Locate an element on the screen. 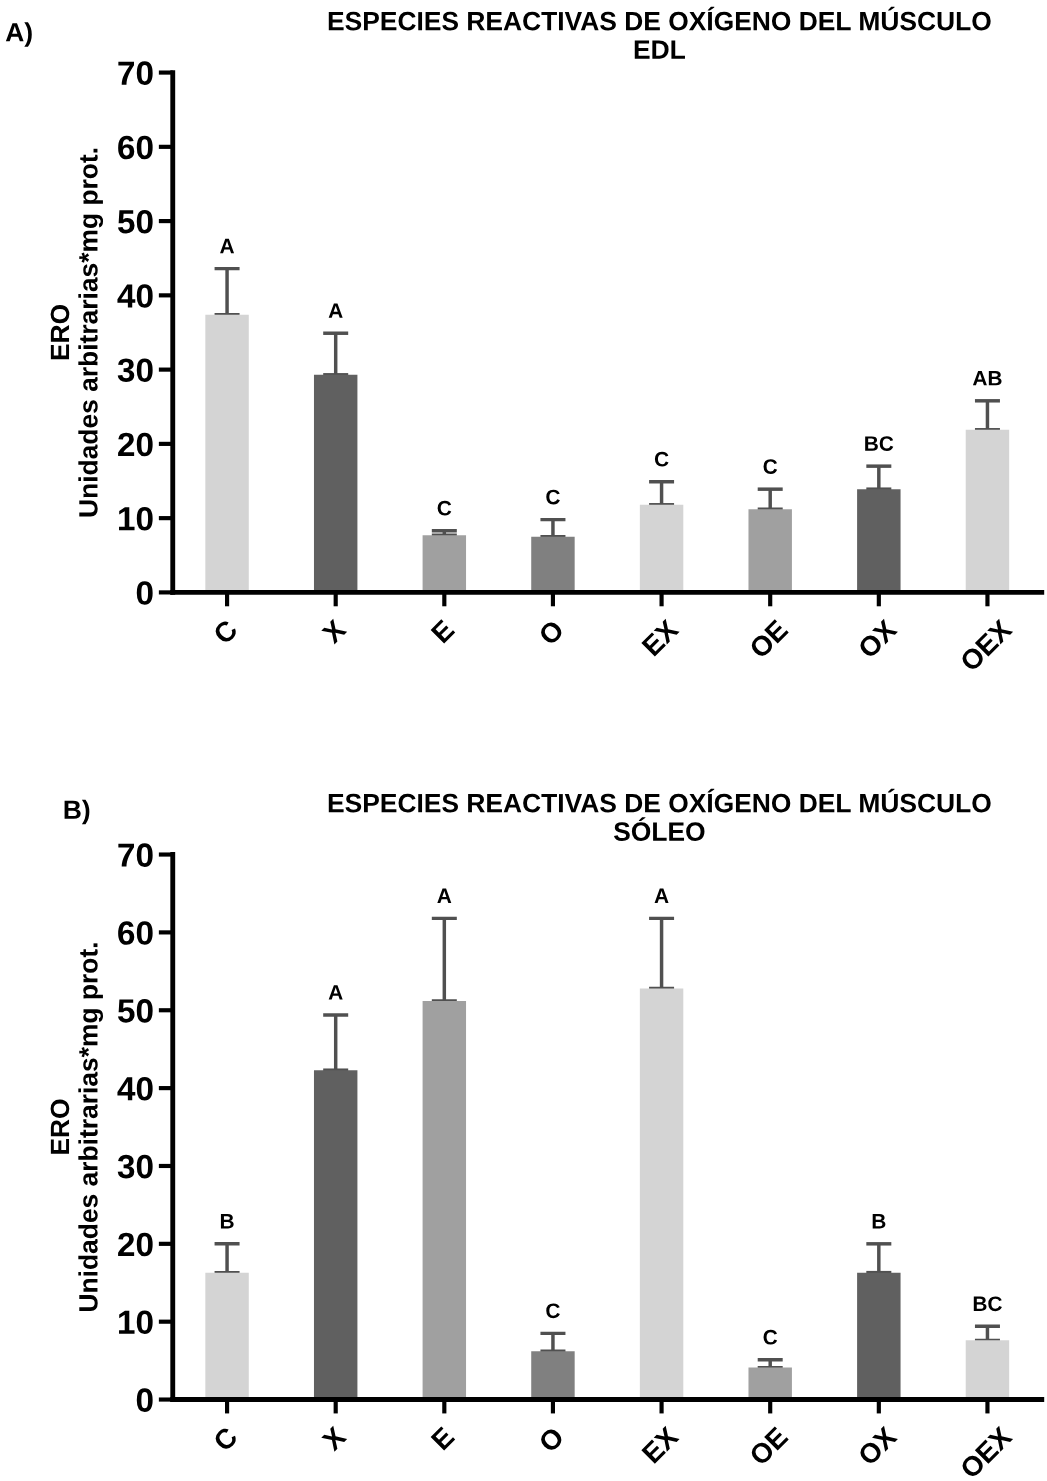  text: B) is located at coordinates (77, 812).